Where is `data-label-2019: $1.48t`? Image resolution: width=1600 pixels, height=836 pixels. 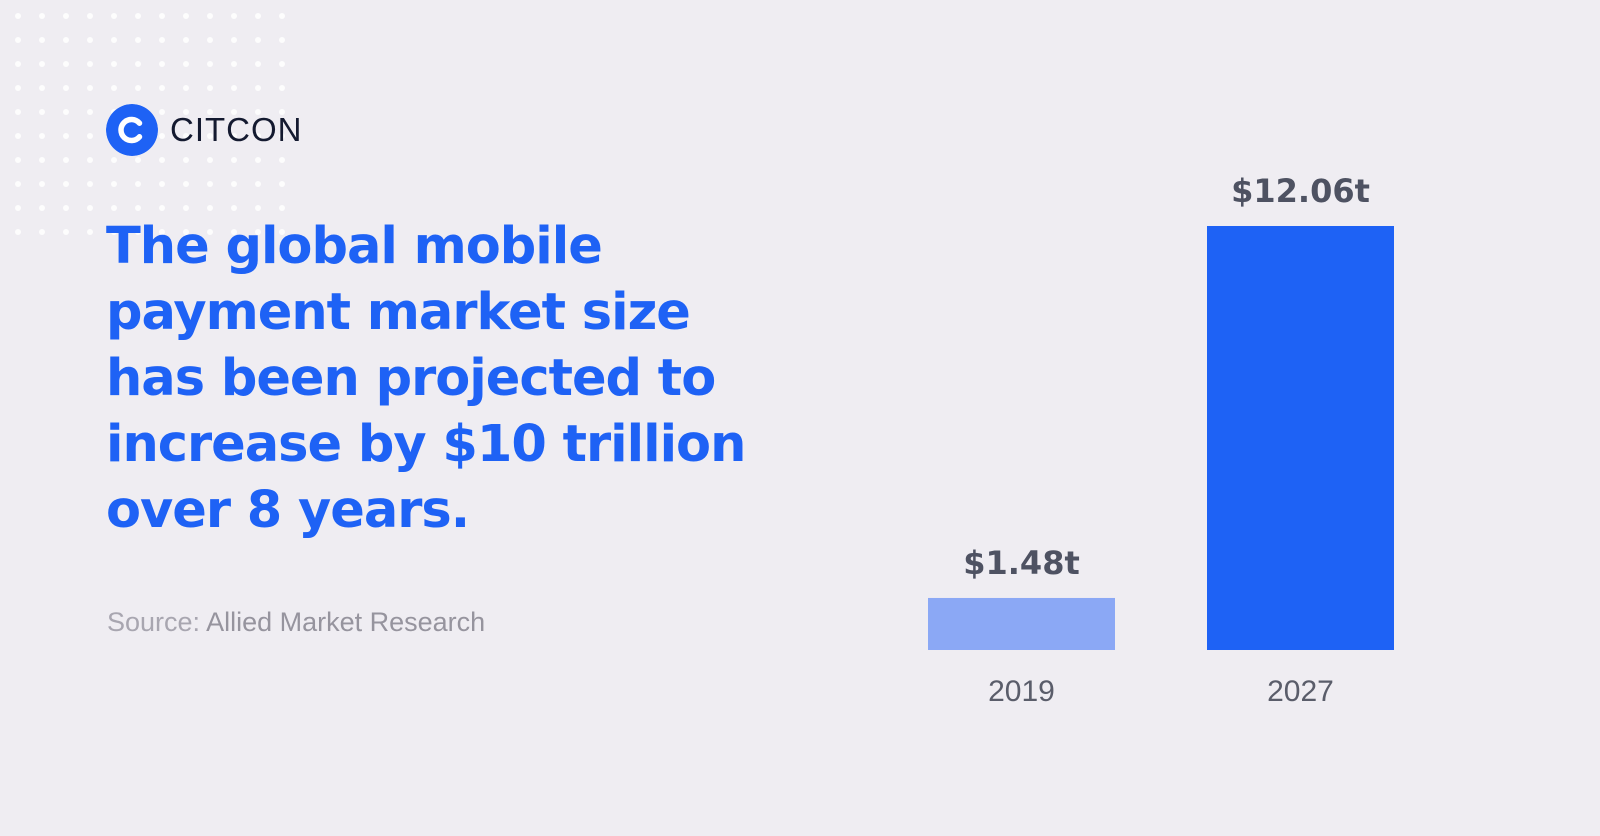
data-label-2019: $1.48t is located at coordinates (1021, 563).